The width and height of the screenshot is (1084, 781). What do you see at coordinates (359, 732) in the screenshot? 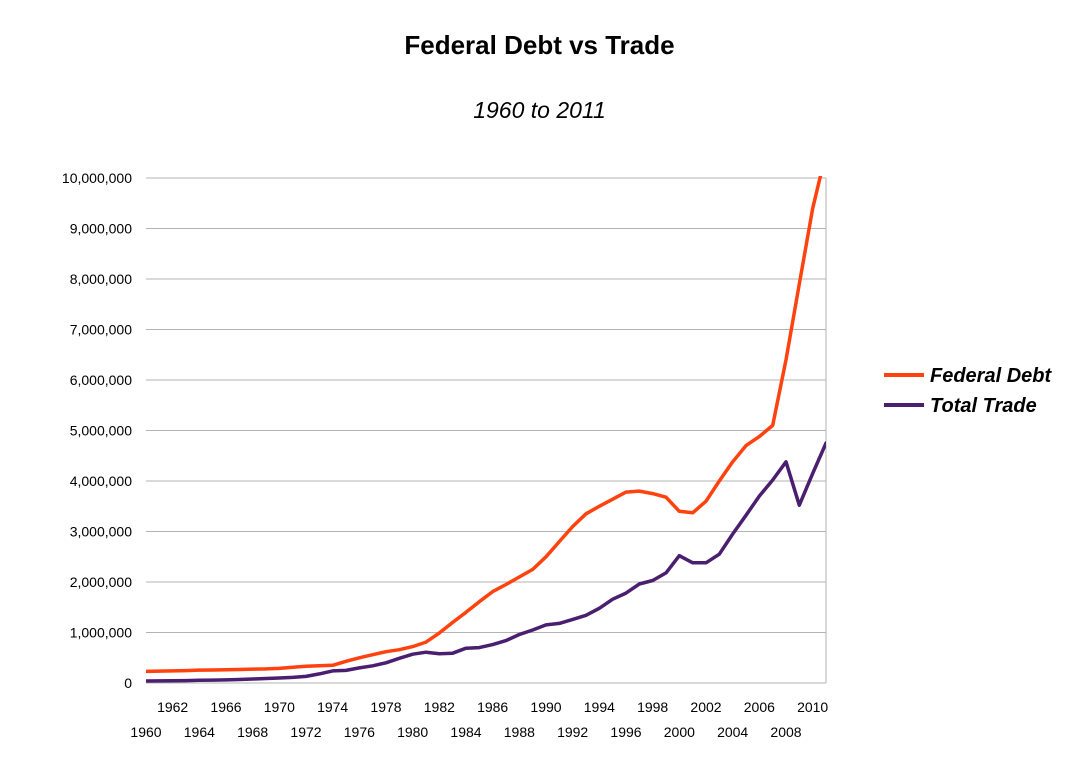
I see `x-tick-label: 1976` at bounding box center [359, 732].